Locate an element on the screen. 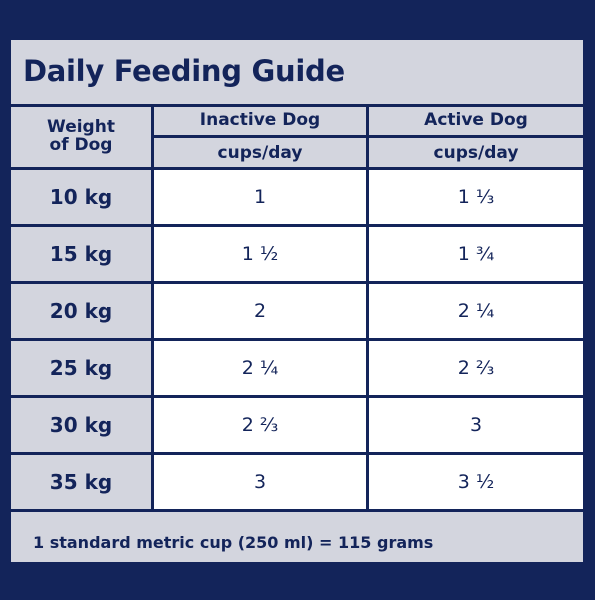  row-active-value: 1 ¾ is located at coordinates (476, 255).